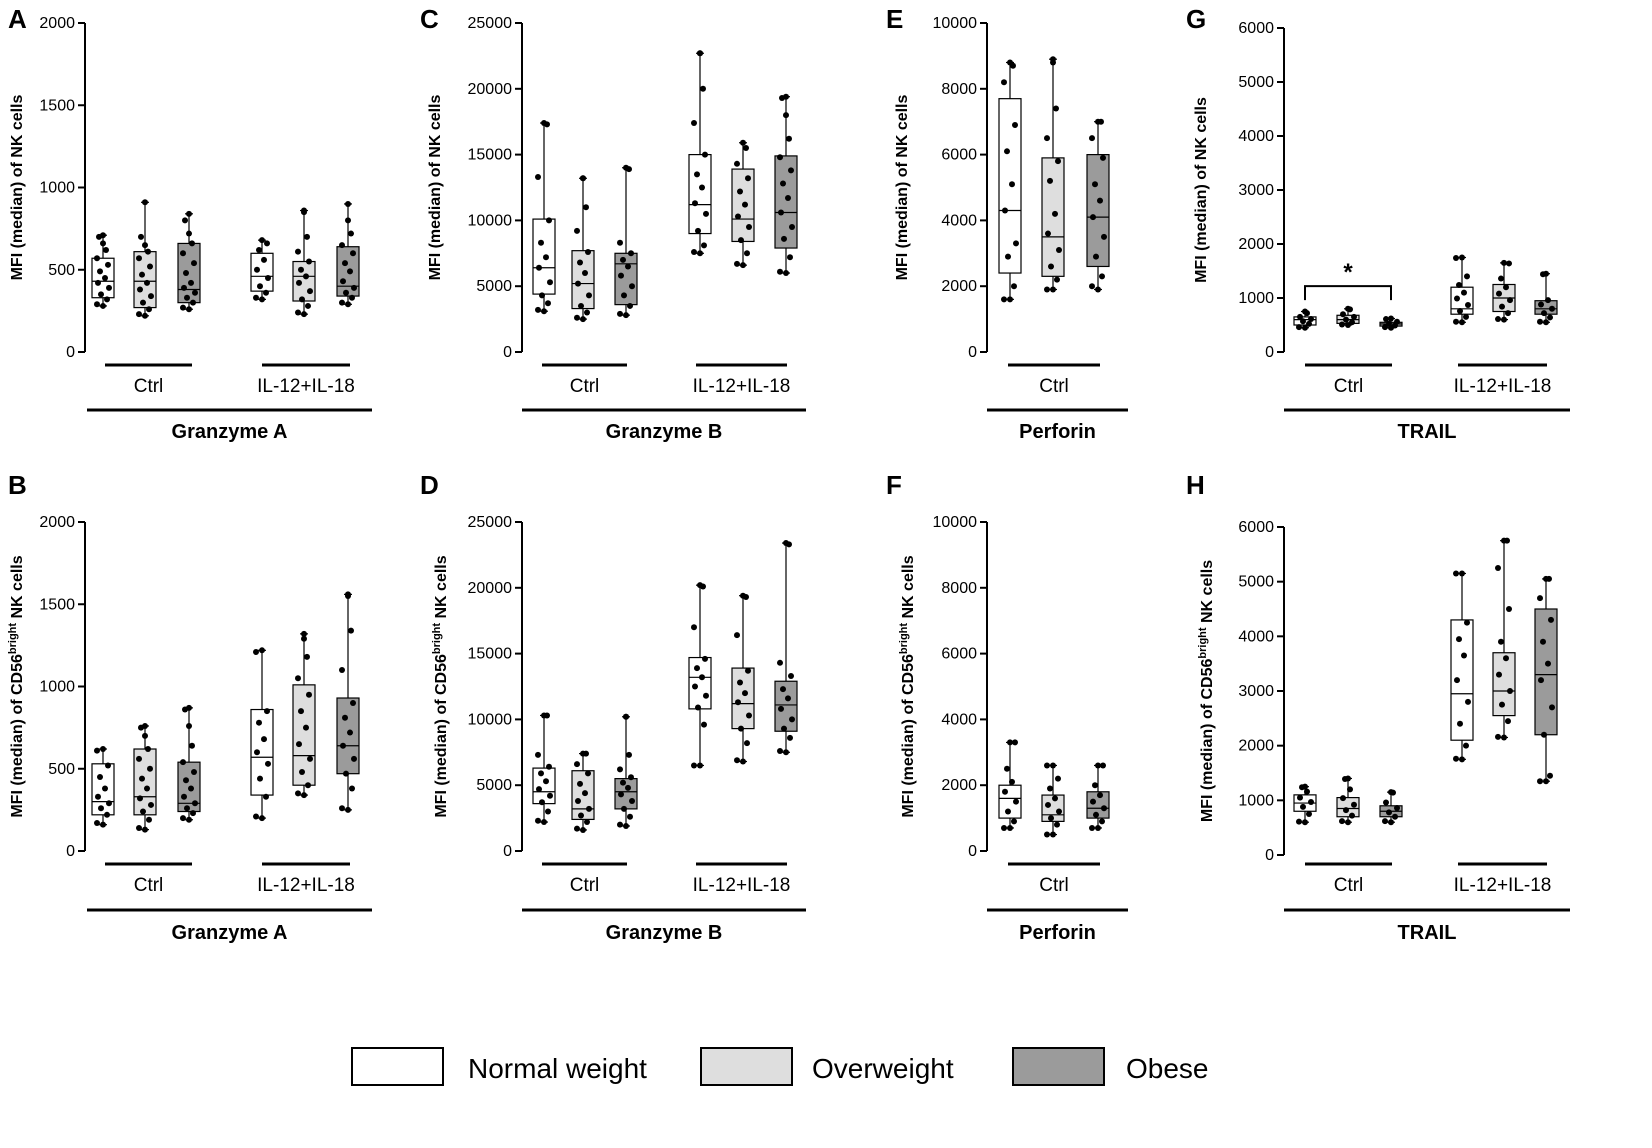  I want to click on y-tick-label: 1500, so click(57, 604).